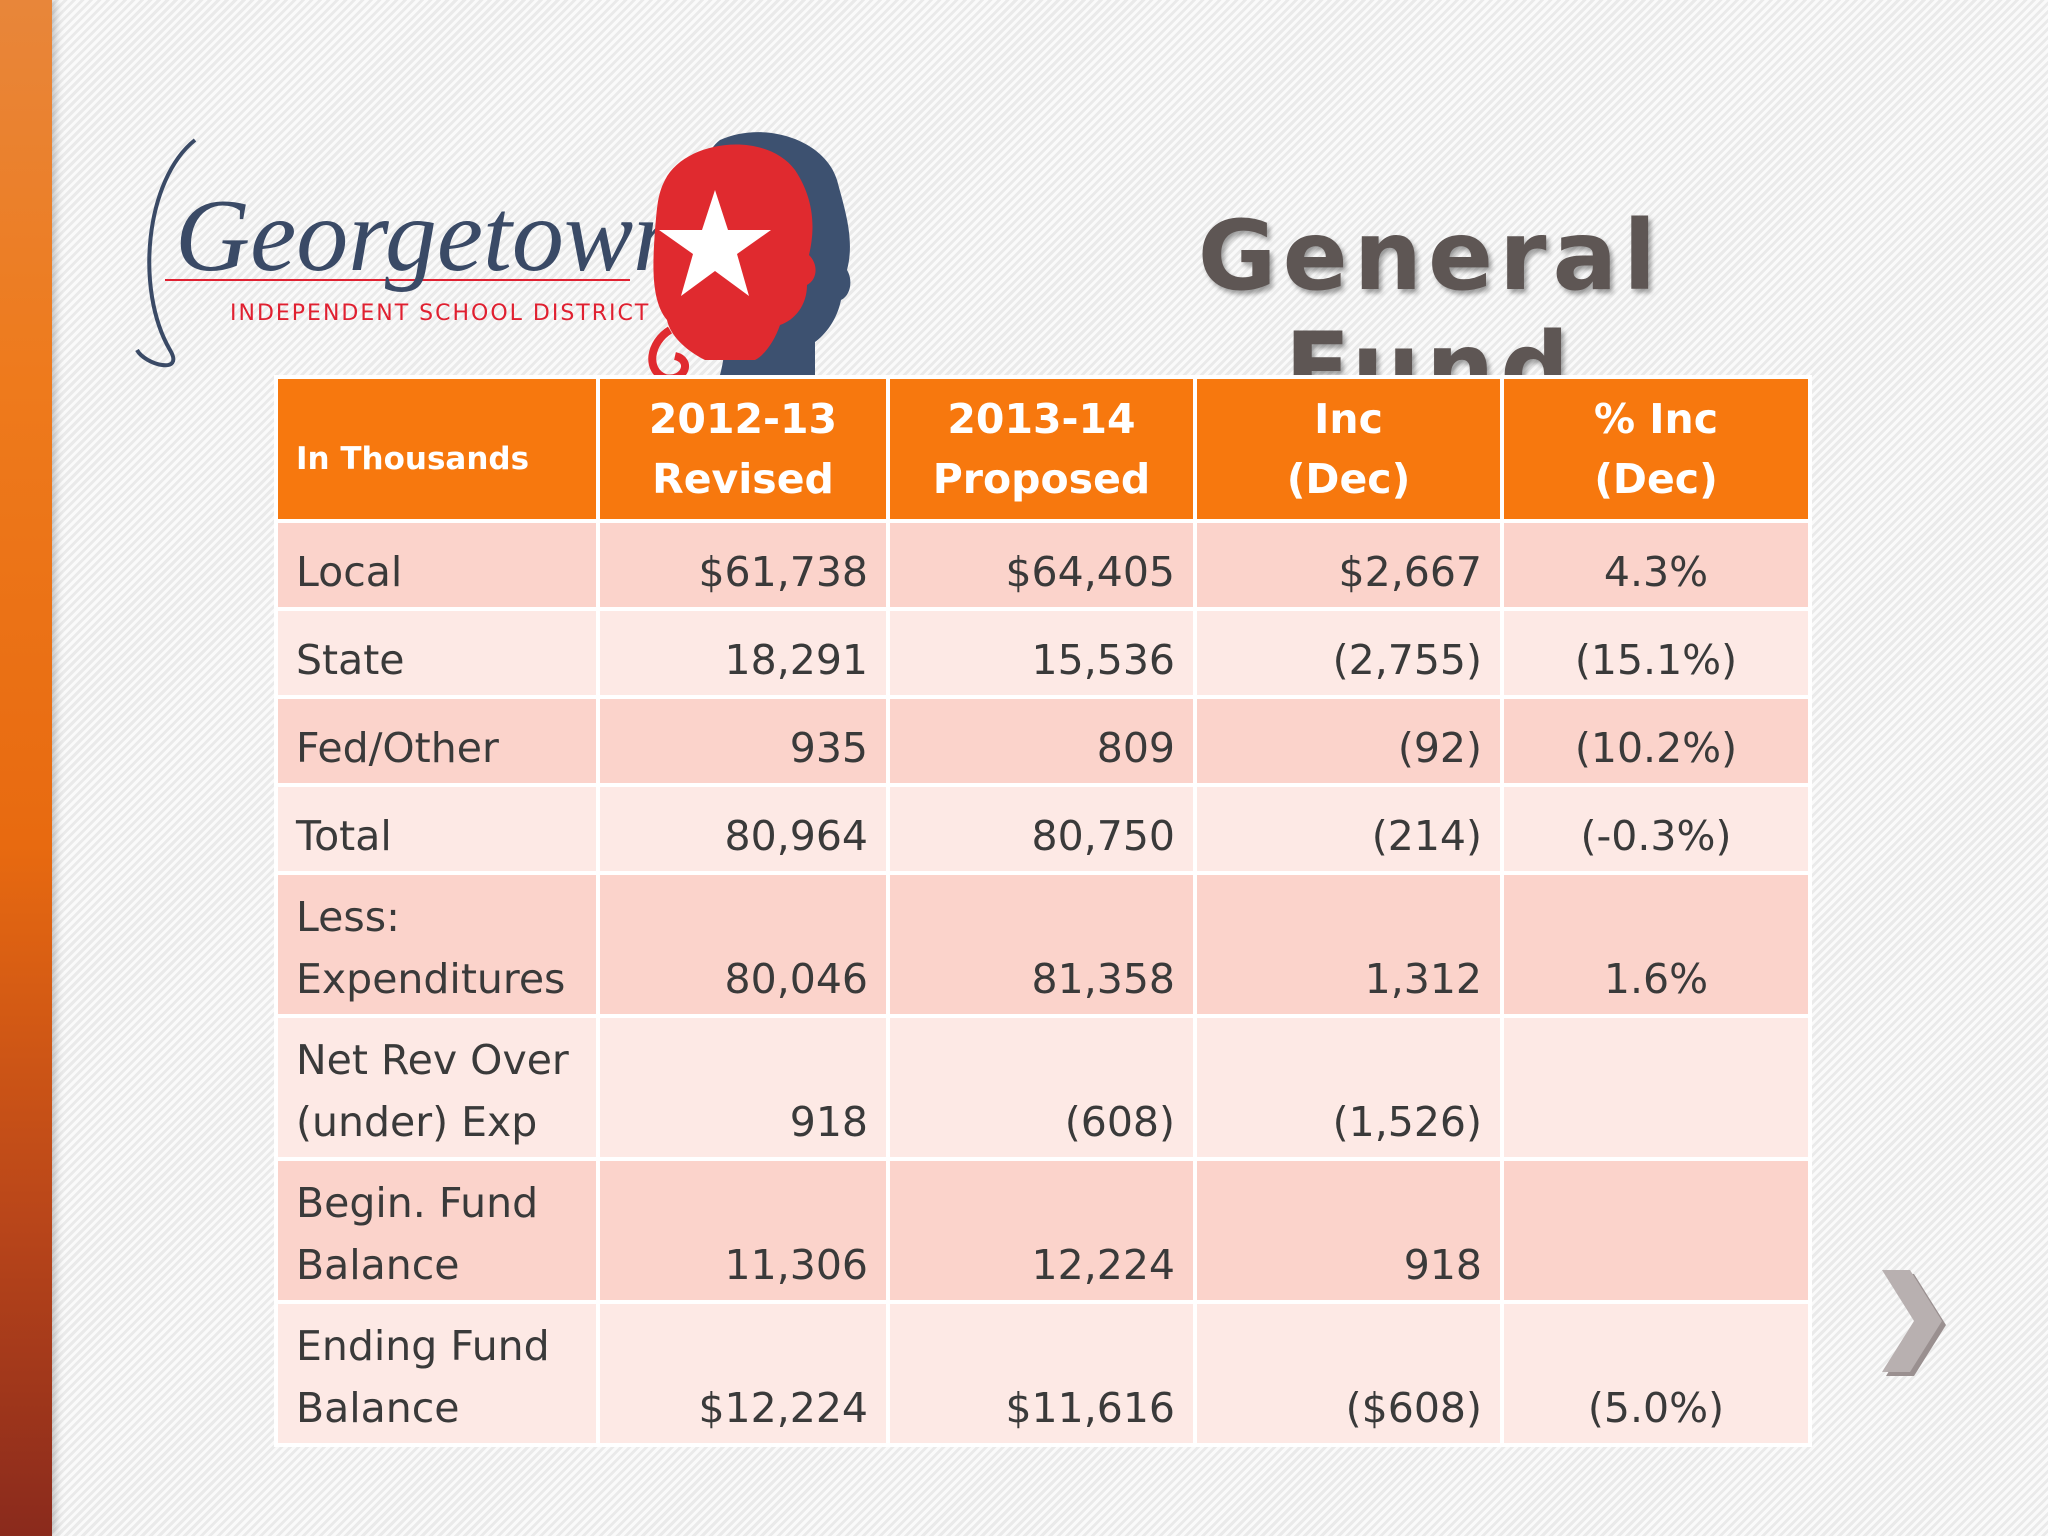  What do you see at coordinates (432, 1060) in the screenshot?
I see `row-label-line: Net Rev Over` at bounding box center [432, 1060].